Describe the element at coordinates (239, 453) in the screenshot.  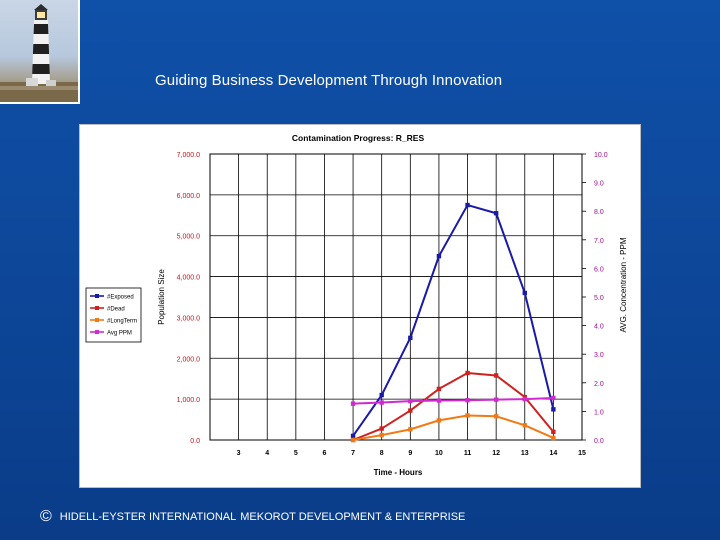
I see `x-tick-label: 3` at that location.